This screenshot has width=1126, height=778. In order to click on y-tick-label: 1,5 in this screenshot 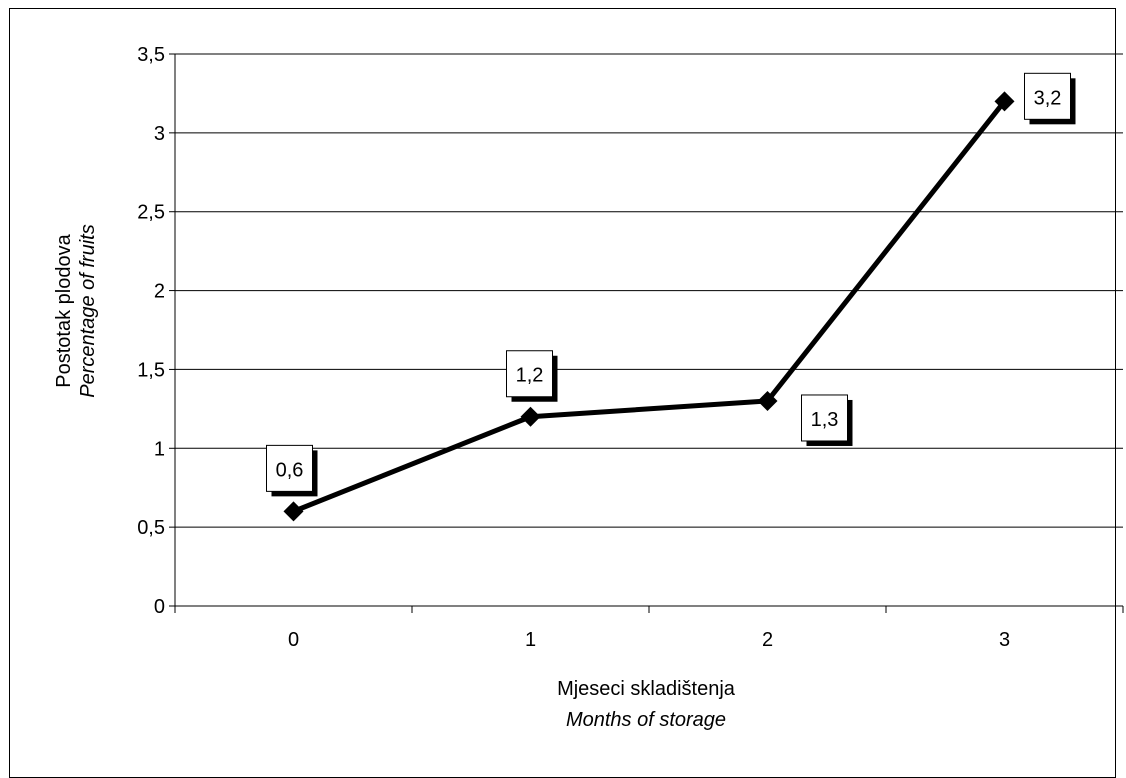, I will do `click(151, 370)`.